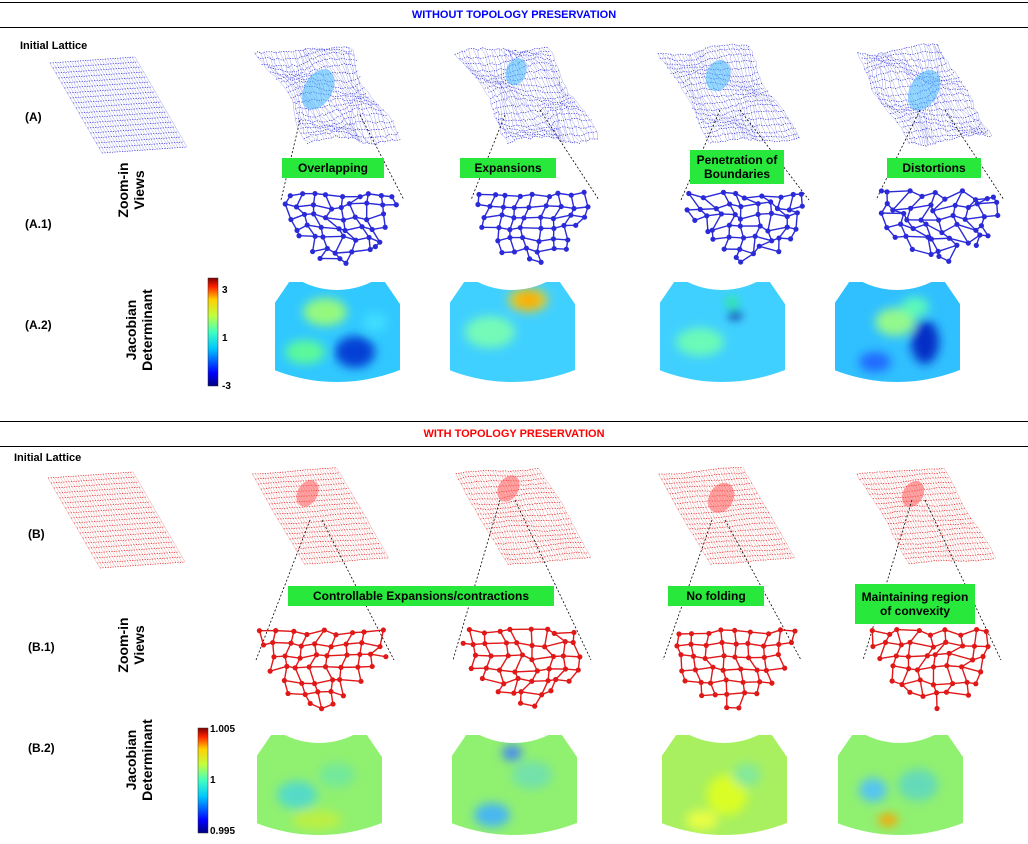  Describe the element at coordinates (41, 647) in the screenshot. I see `row-label-b1: (B.1)` at that location.